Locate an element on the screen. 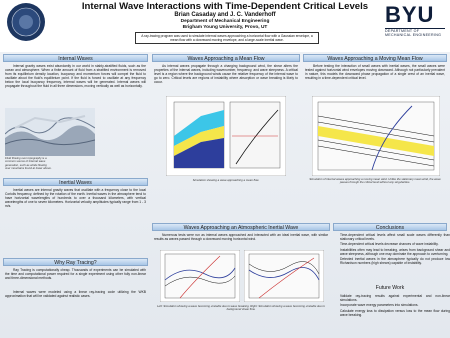 The height and width of the screenshot is (338, 450). section-header: Inertial Waves is located at coordinates (75, 182).